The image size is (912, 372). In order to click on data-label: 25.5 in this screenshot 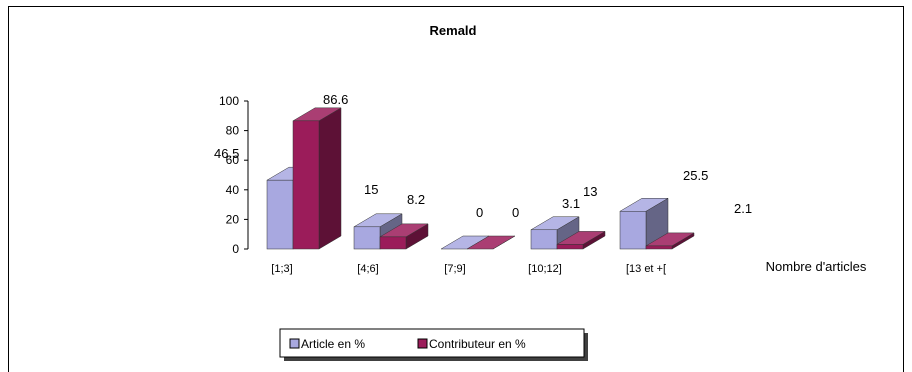, I will do `click(695, 175)`.